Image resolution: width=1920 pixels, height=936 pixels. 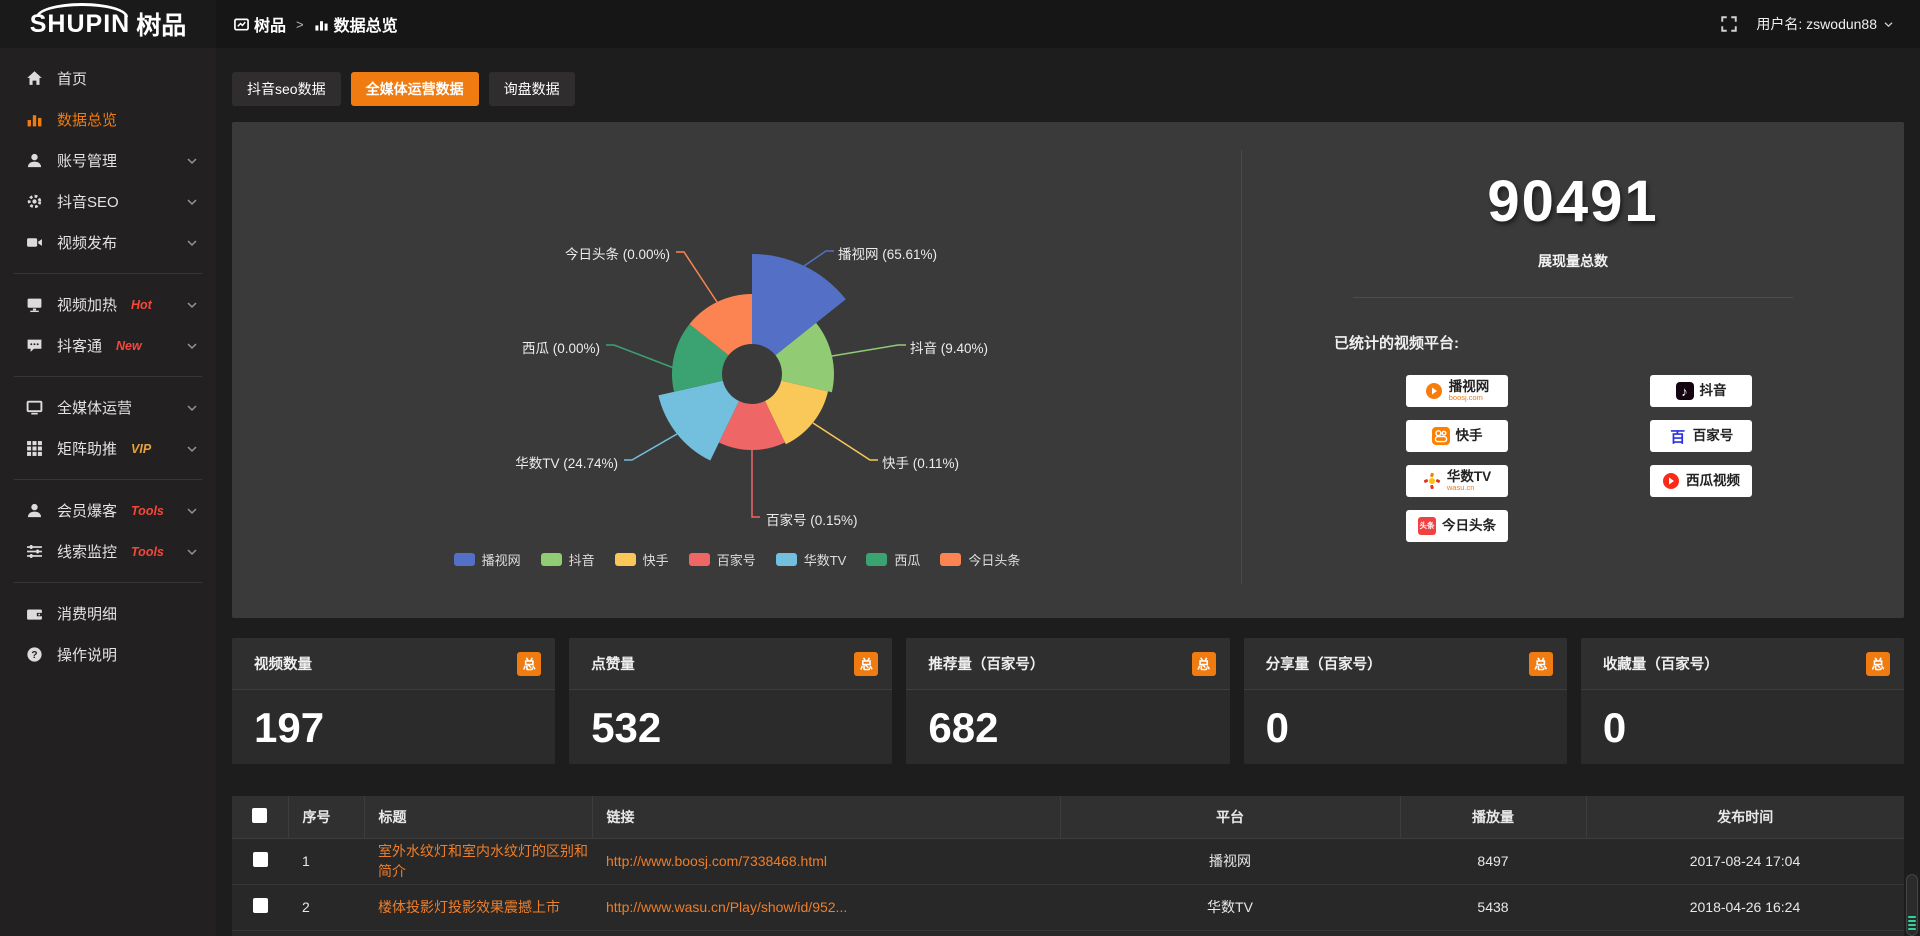 I want to click on sidebar-item-member-blast: 会员爆客 Tools, so click(x=108, y=510).